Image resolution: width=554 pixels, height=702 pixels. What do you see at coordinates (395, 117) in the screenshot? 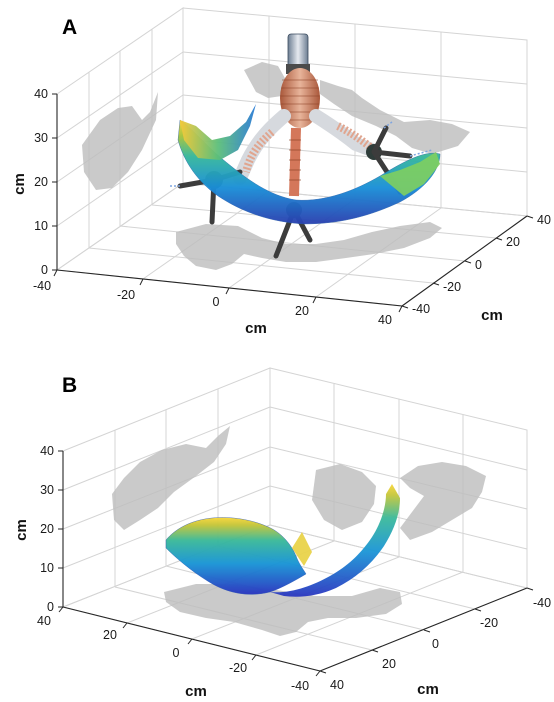
I see `panel-a-back-wall-shadow-right` at bounding box center [395, 117].